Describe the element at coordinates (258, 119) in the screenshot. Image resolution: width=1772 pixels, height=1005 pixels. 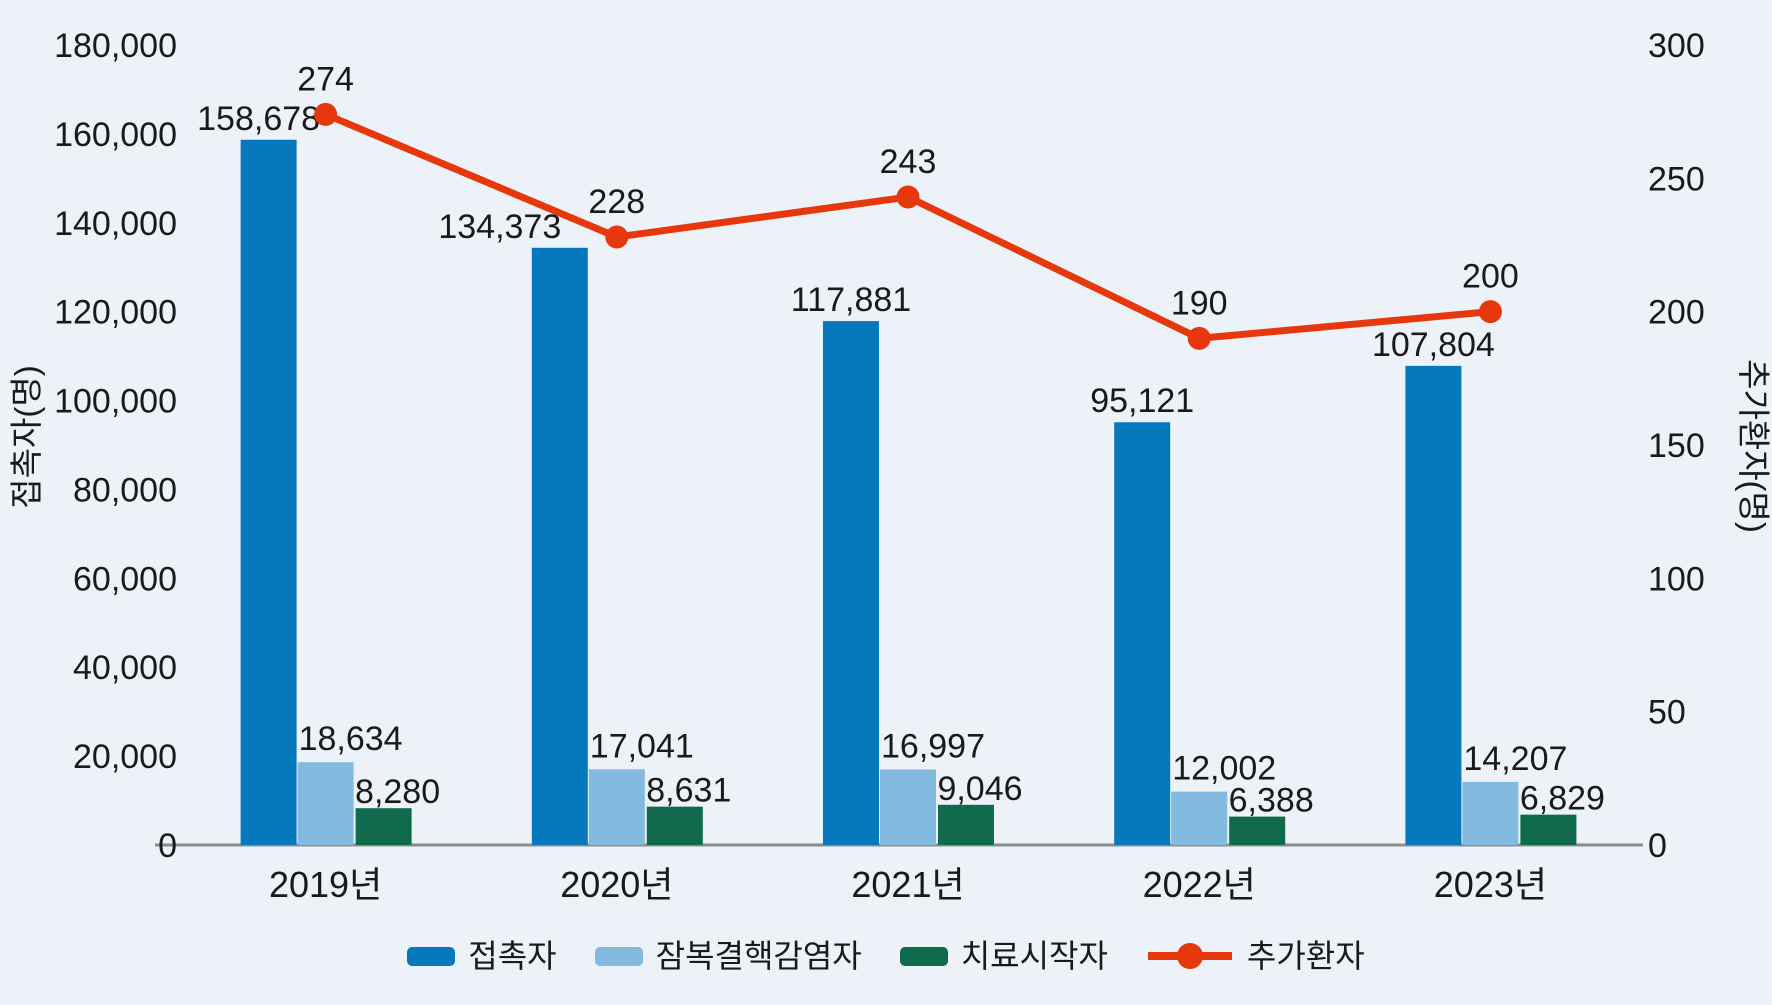
I see `bar-value-label: 158,678` at that location.